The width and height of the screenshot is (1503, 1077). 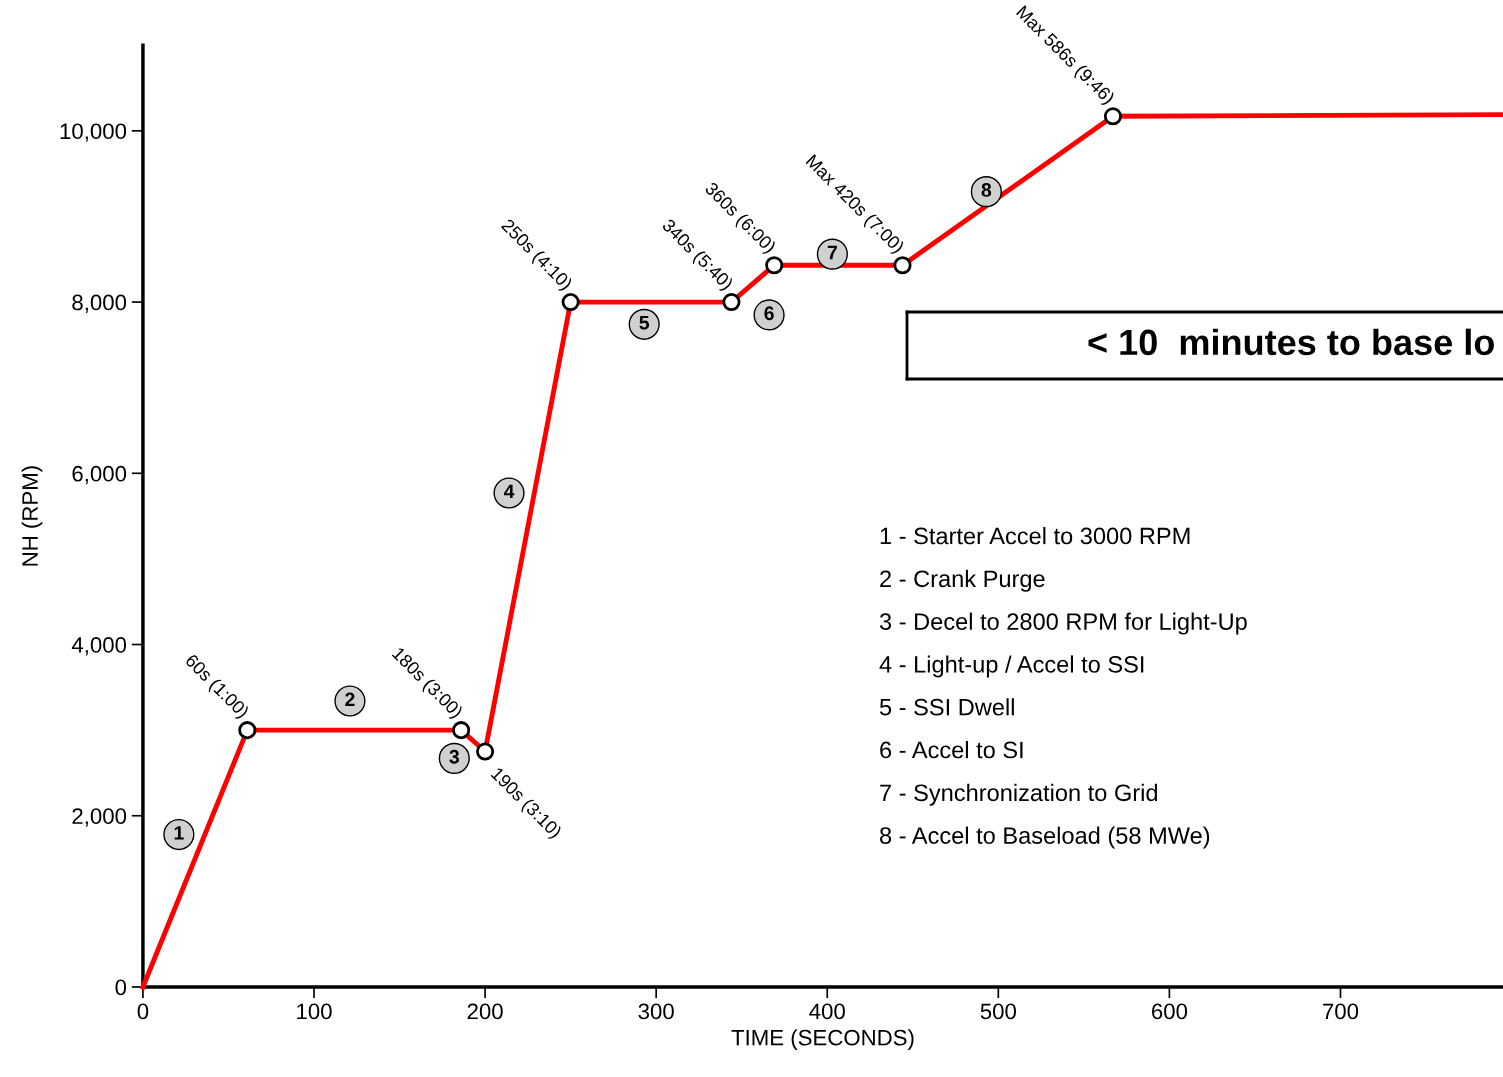 I want to click on x-tick-label: 600, so click(x=1169, y=1011).